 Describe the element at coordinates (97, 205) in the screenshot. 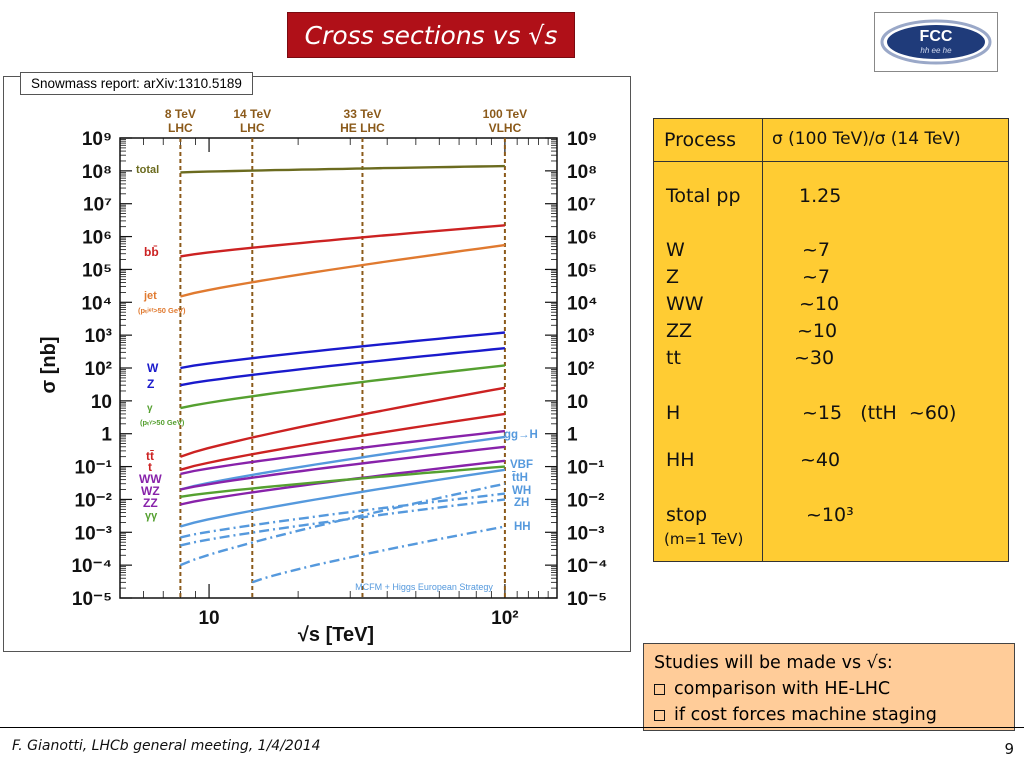

I see `y-tick-label-left: 10⁷` at that location.